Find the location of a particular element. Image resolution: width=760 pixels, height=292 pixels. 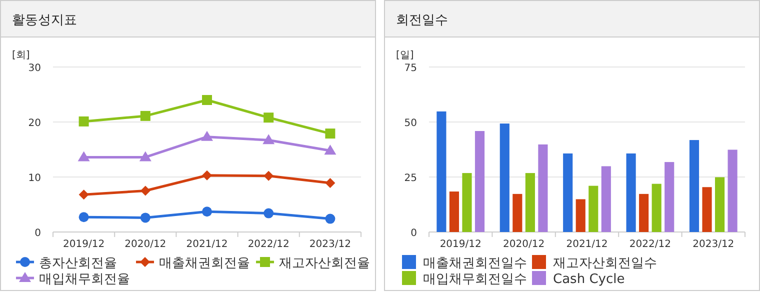

y-tick-label: 30 is located at coordinates (34, 68).